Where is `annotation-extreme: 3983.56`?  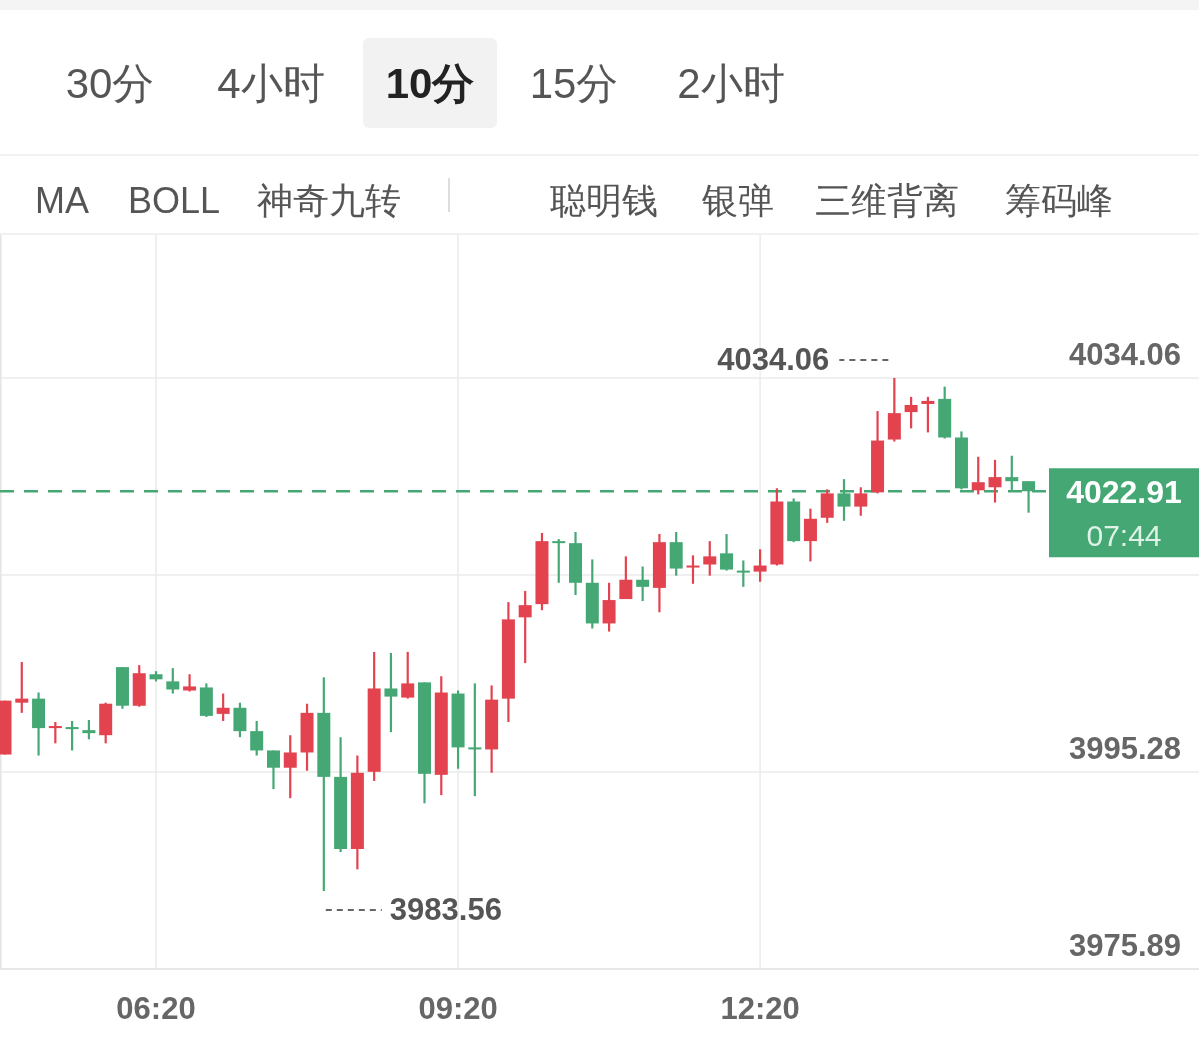
annotation-extreme: 3983.56 is located at coordinates (413, 910).